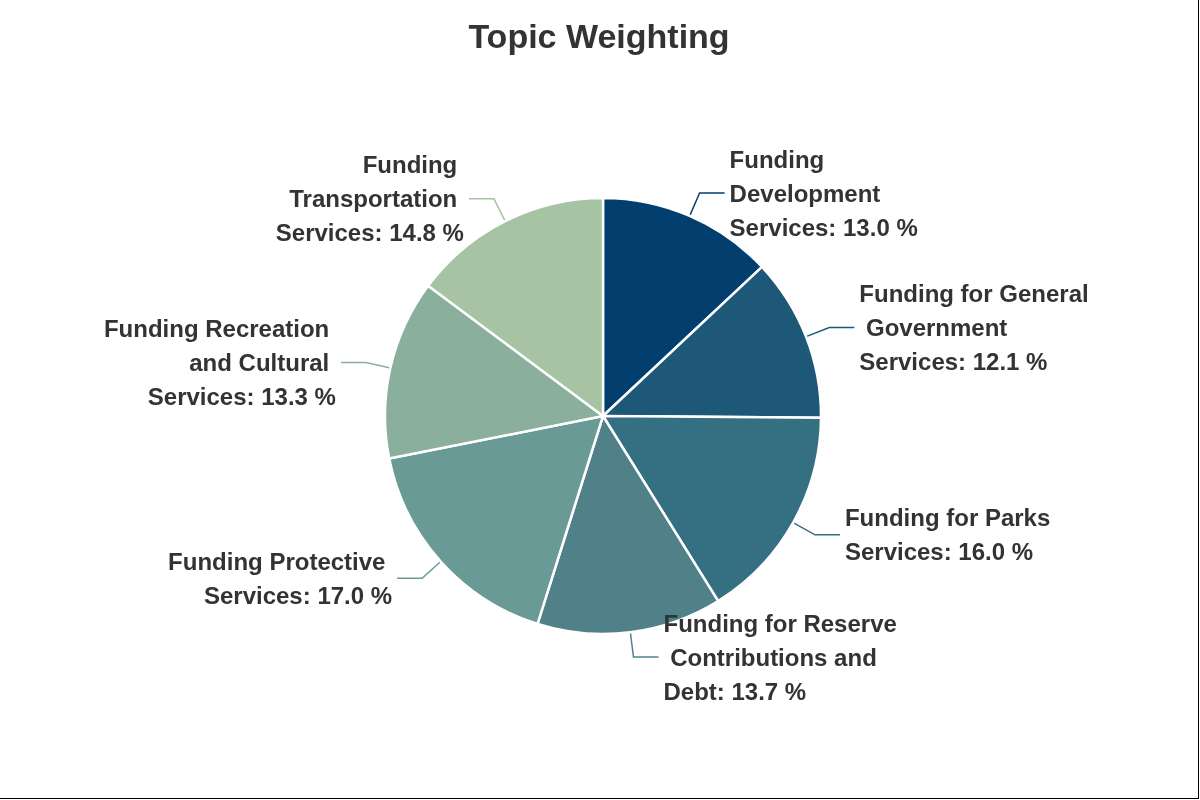  Describe the element at coordinates (219, 363) in the screenshot. I see `slice-label: Funding Recreation and Cultural Services: 13.3 %` at that location.